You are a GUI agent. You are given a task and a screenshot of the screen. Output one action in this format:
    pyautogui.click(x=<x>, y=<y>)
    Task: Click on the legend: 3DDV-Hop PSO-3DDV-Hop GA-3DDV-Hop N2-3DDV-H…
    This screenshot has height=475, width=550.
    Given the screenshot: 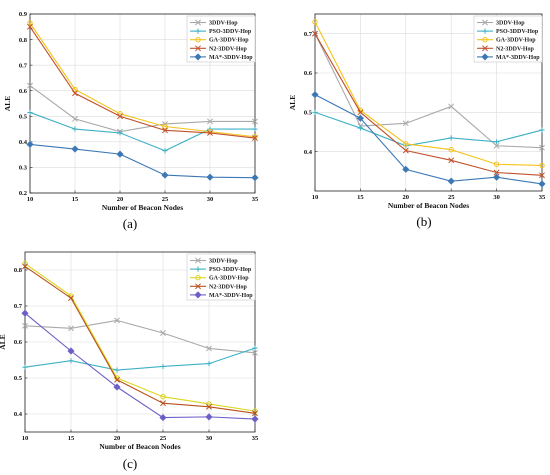 What is the action you would take?
    pyautogui.click(x=221, y=39)
    